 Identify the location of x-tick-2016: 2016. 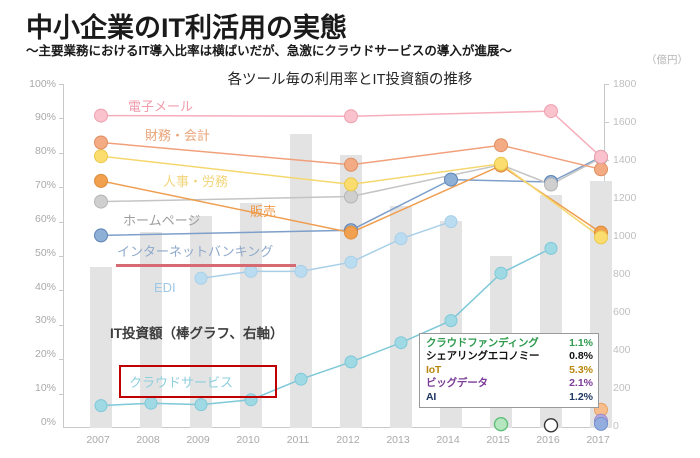
(548, 440).